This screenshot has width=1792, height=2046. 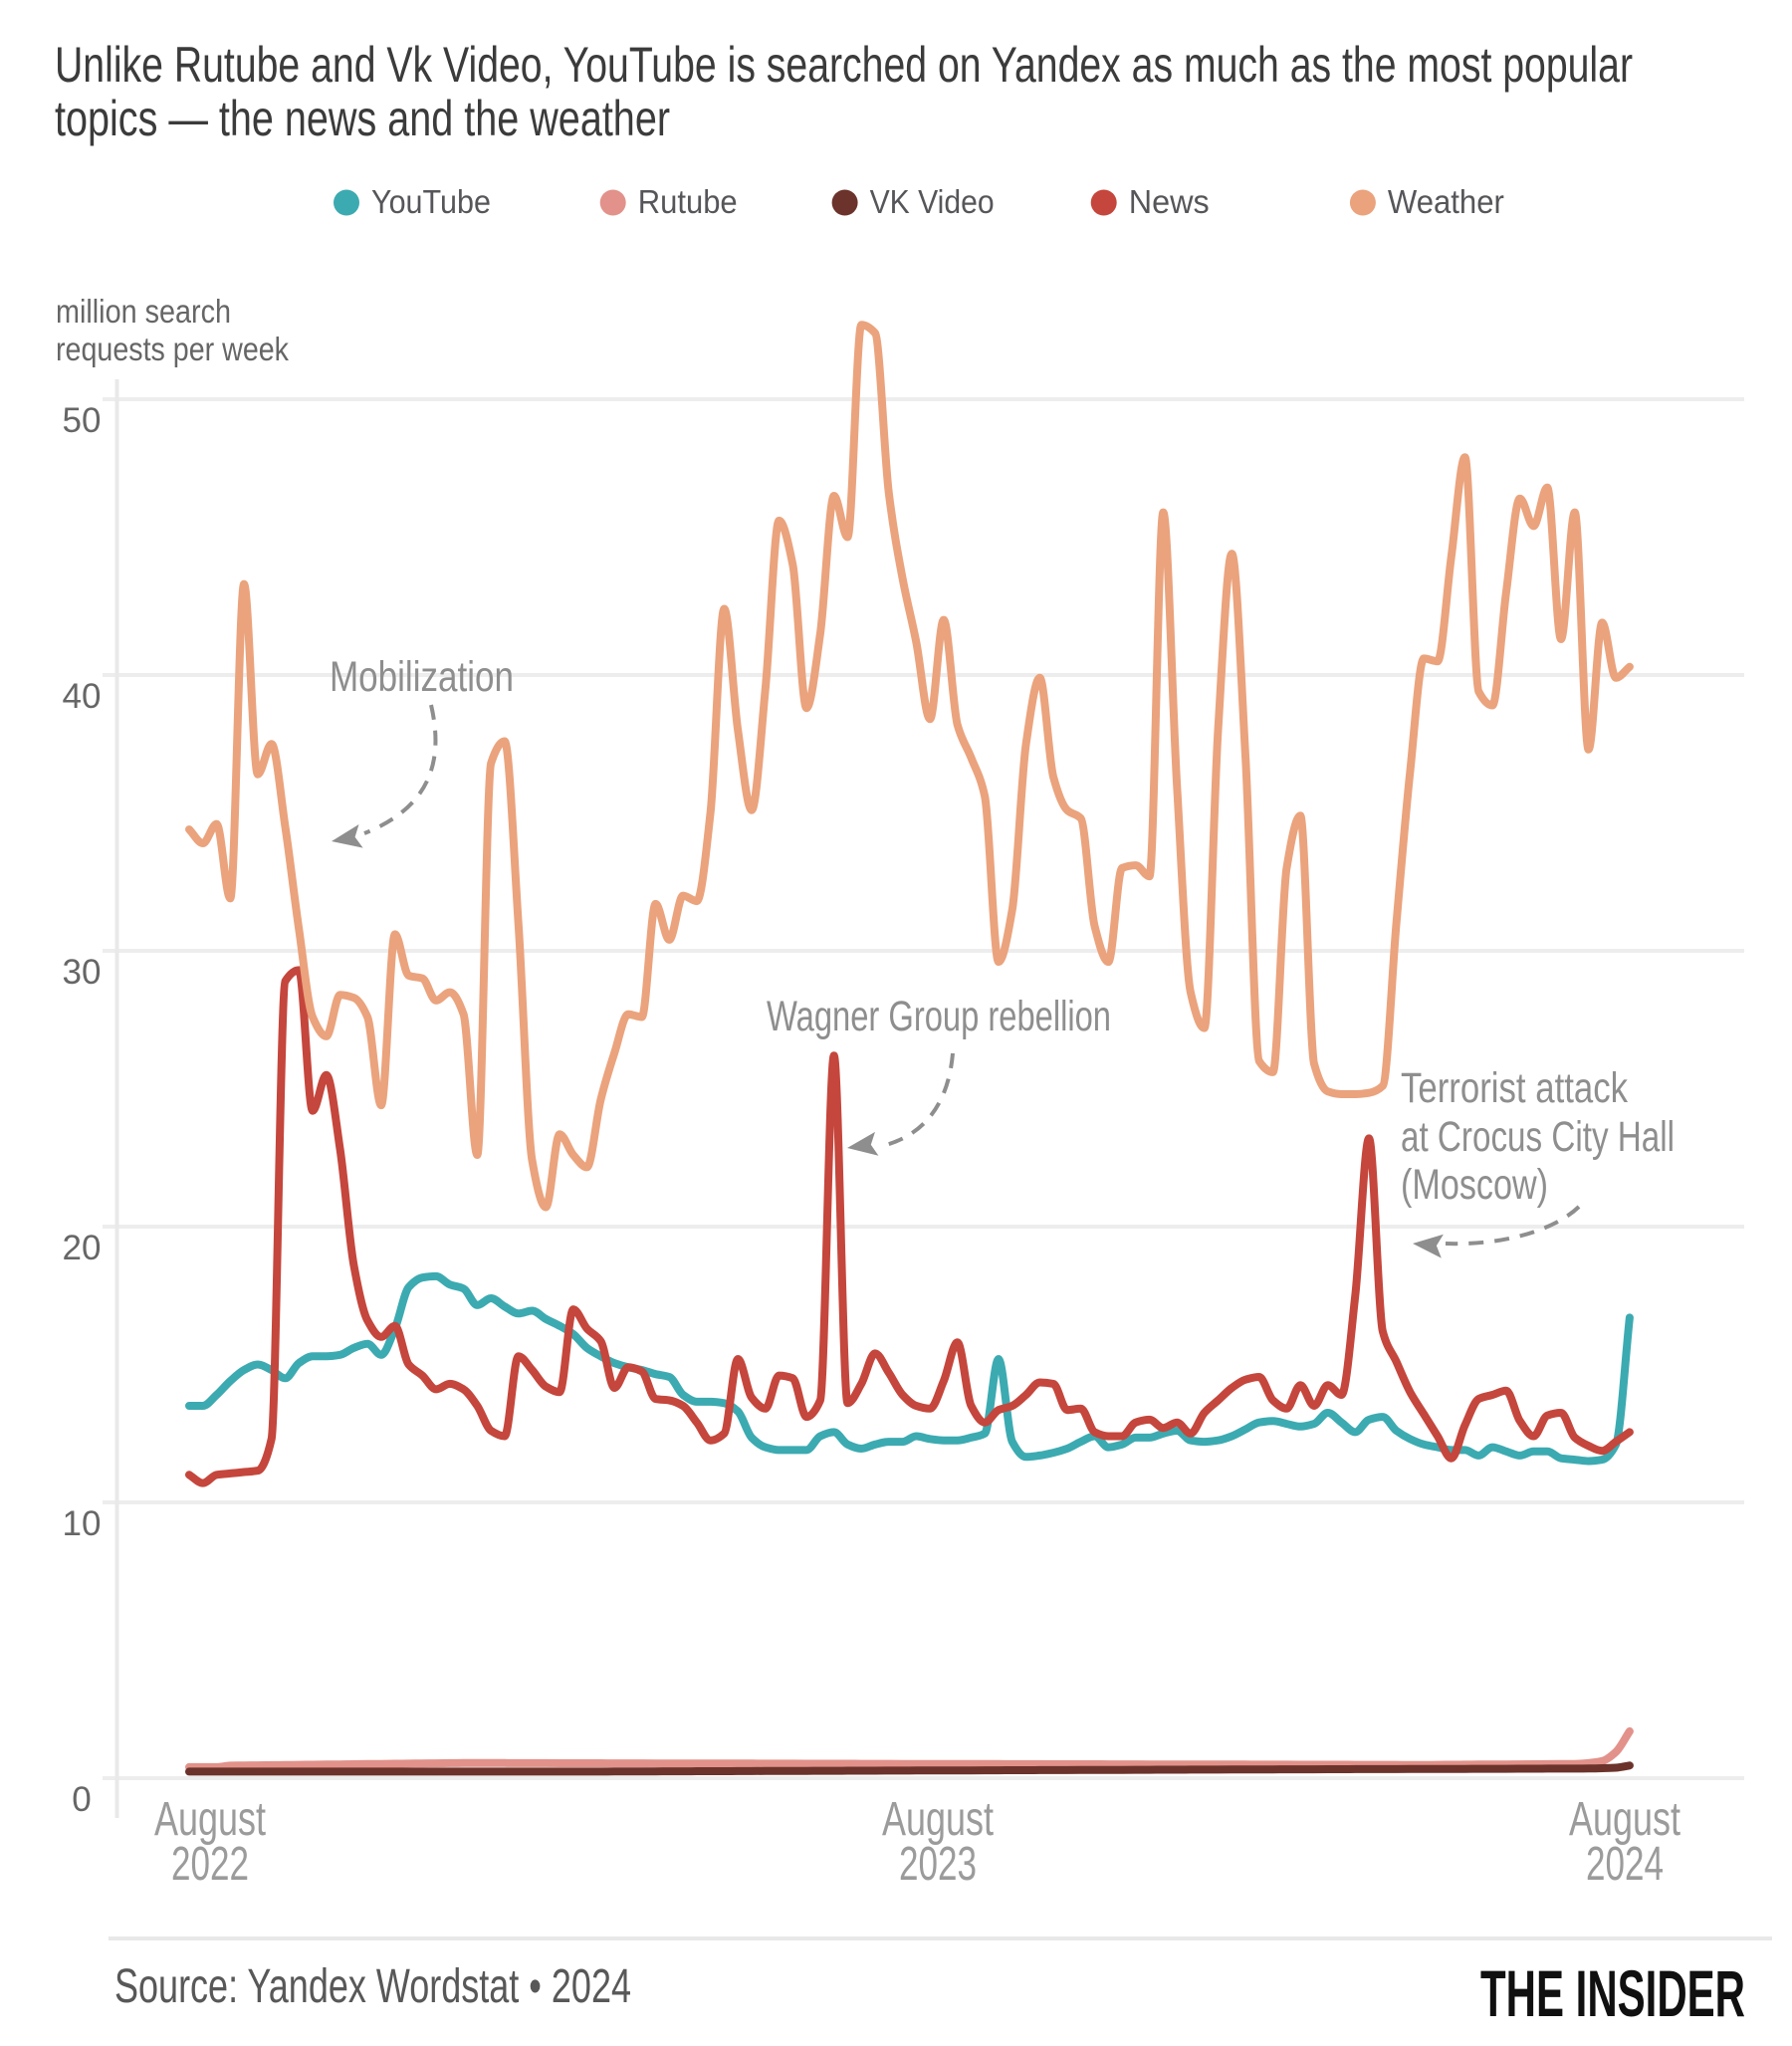 I want to click on svg-text: 30, so click(x=83, y=972).